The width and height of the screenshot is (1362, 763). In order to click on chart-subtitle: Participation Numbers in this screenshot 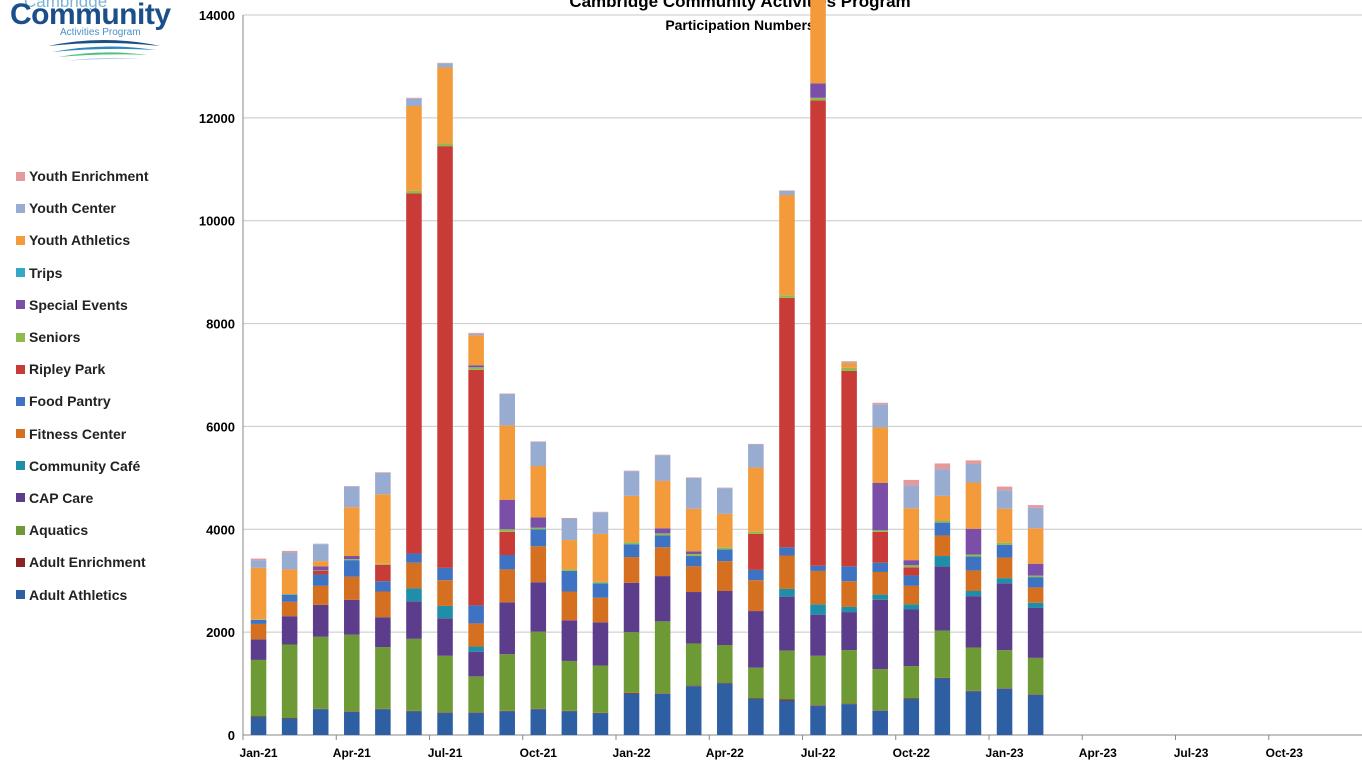, I will do `click(740, 25)`.